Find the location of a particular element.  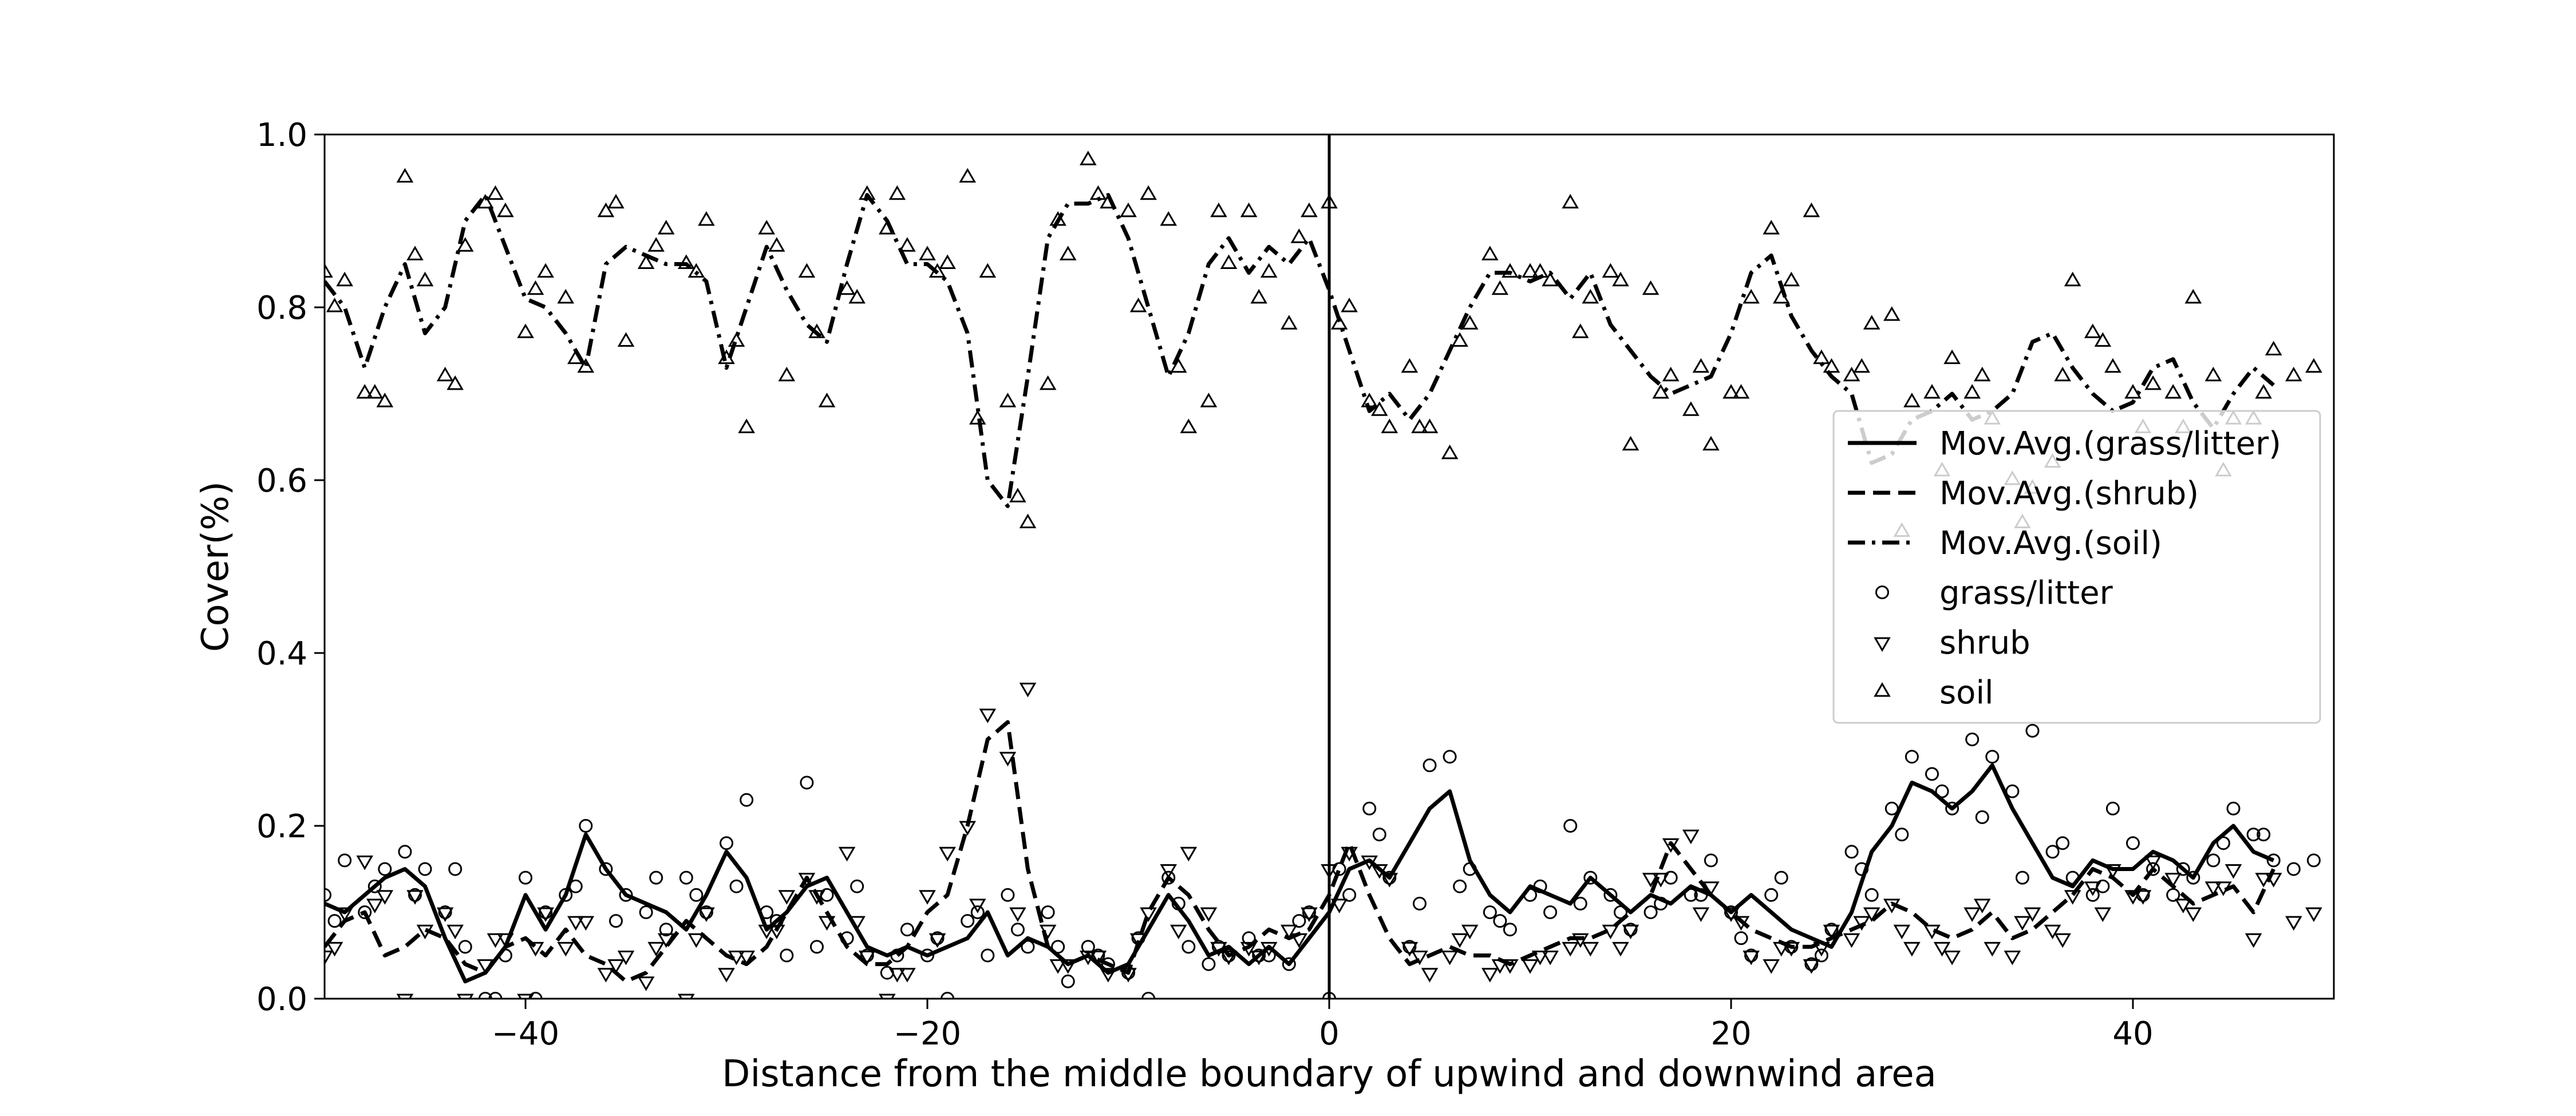

y-tick-label: 0.0 is located at coordinates (281, 999).